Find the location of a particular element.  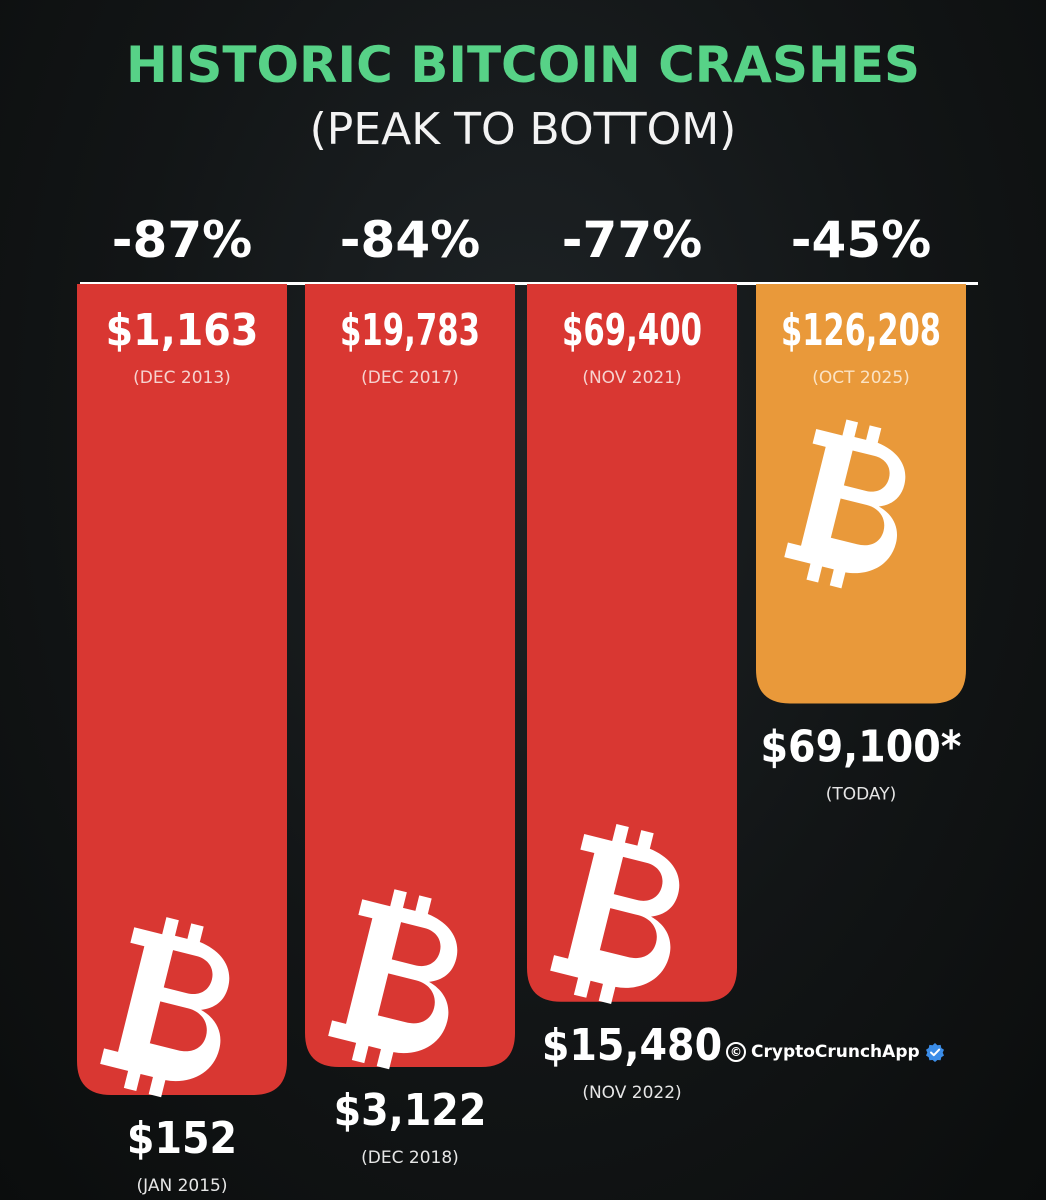

drawdown-label-3: -77% is located at coordinates (632, 240).